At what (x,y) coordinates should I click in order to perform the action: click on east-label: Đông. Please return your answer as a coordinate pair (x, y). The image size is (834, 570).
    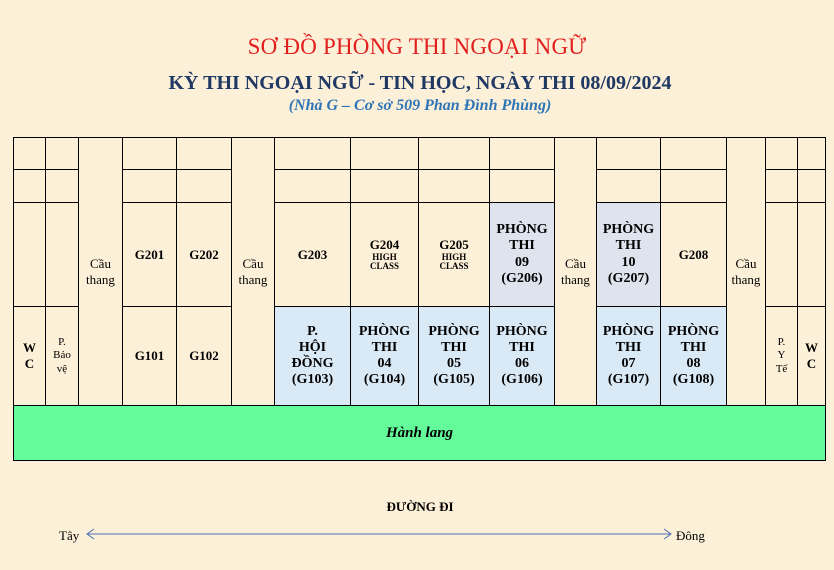
    Looking at the image, I should click on (690, 535).